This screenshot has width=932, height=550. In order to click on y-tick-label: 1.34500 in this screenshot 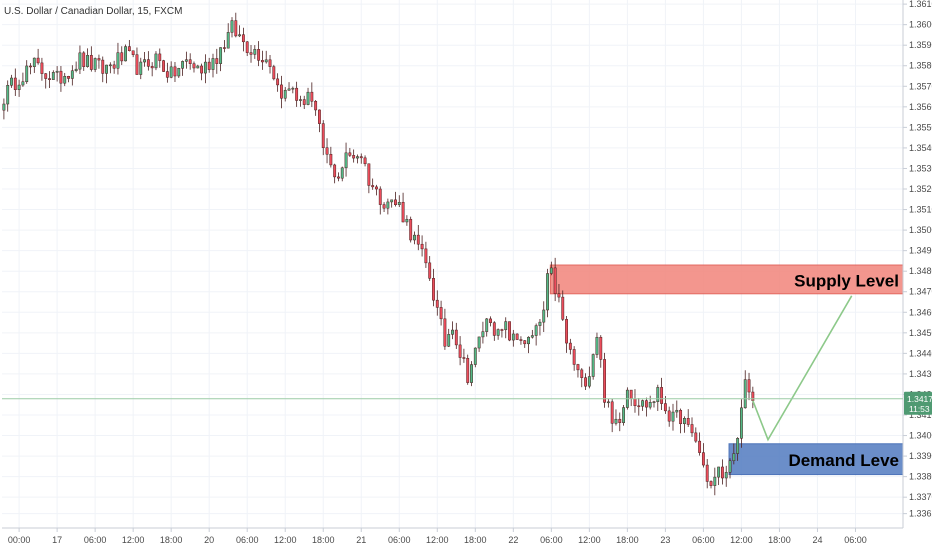, I will do `click(920, 333)`.